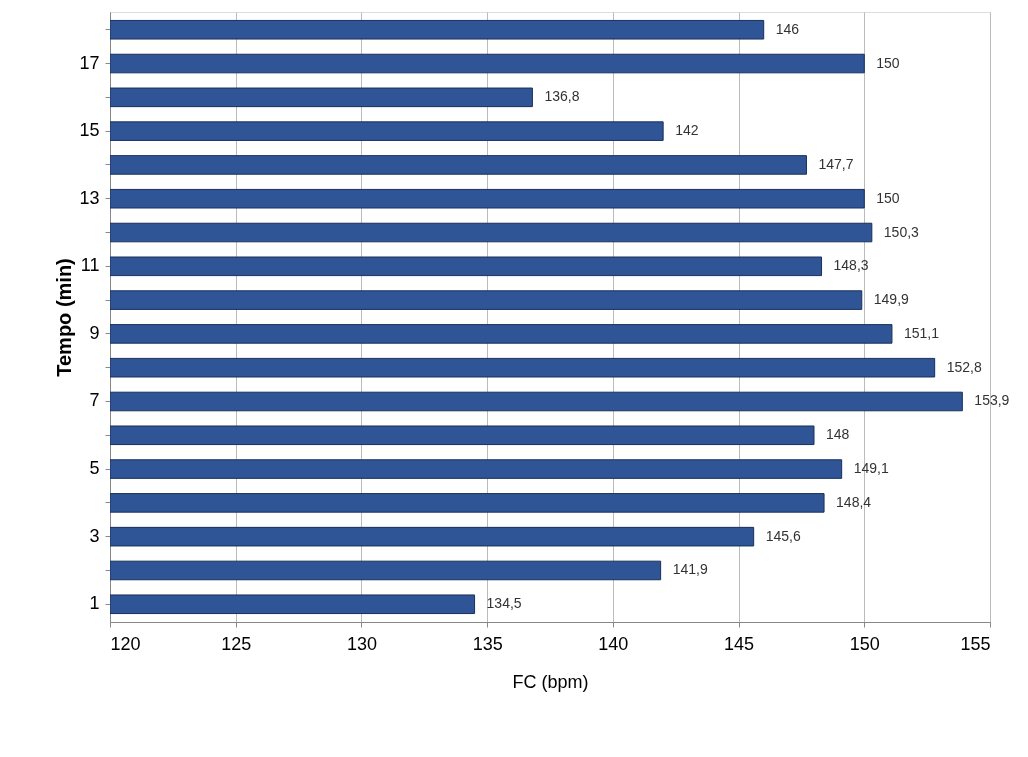 The image size is (1028, 757). What do you see at coordinates (739, 643) in the screenshot?
I see `x-tick-label: 145` at bounding box center [739, 643].